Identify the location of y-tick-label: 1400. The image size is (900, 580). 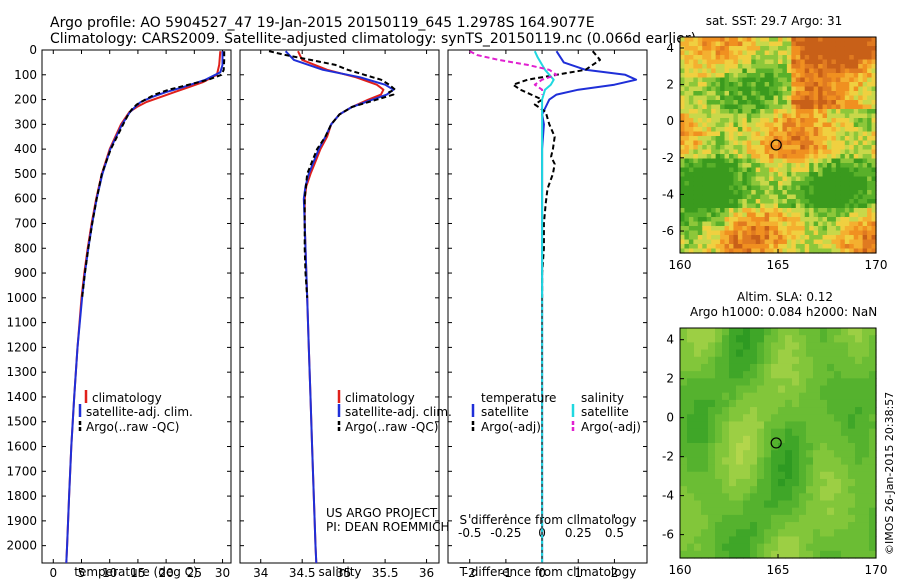
(21, 397).